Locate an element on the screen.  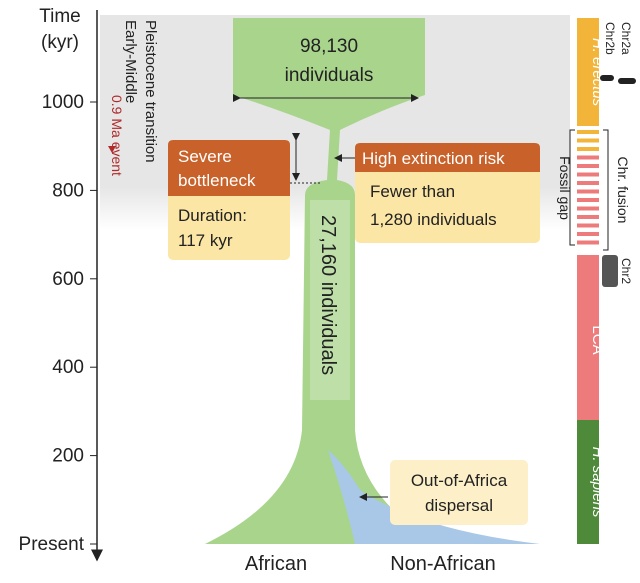
tick-label: 400 is located at coordinates (68, 367).